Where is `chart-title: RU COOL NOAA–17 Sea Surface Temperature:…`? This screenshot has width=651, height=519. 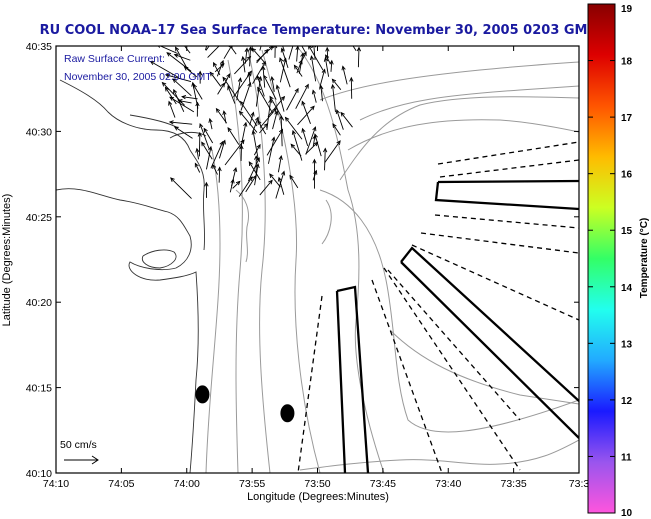 chart-title: RU COOL NOAA–17 Sea Surface Temperature:… is located at coordinates (318, 30).